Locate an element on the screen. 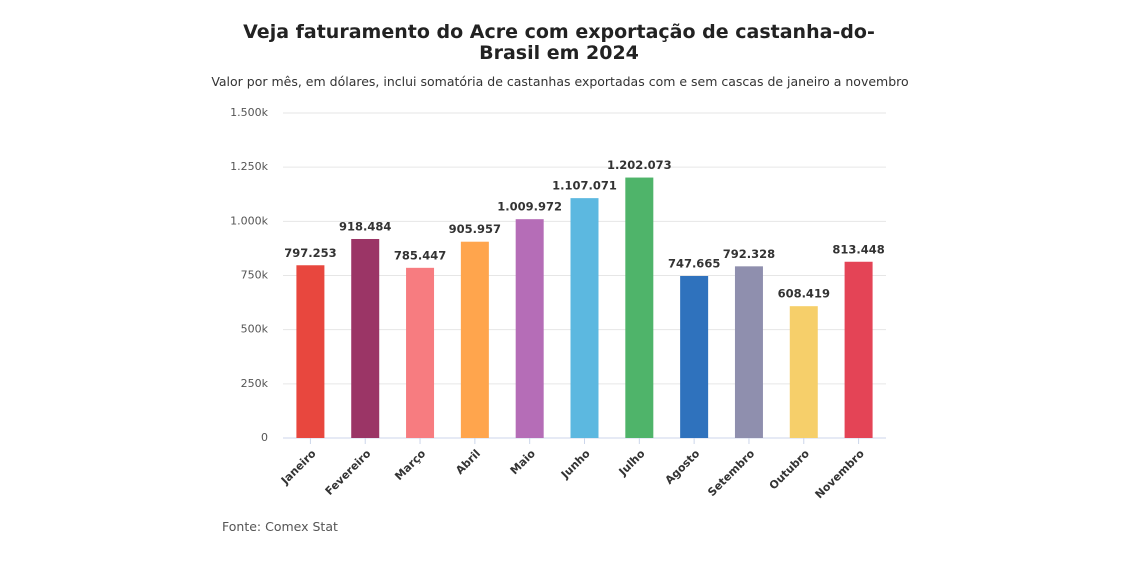 The height and width of the screenshot is (574, 1143). y-tick-label: 1.000k is located at coordinates (249, 220).